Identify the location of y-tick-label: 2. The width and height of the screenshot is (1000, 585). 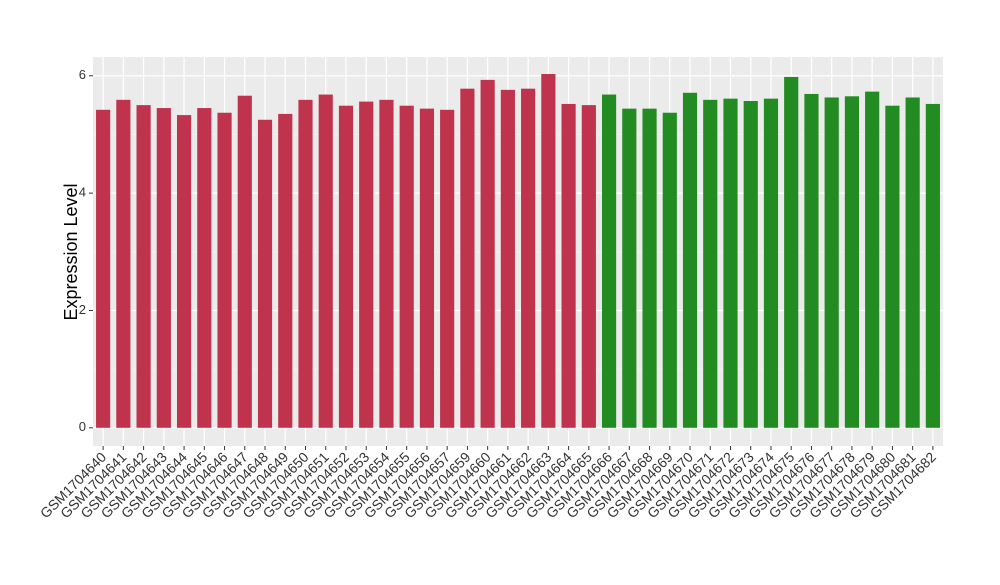
(82, 309).